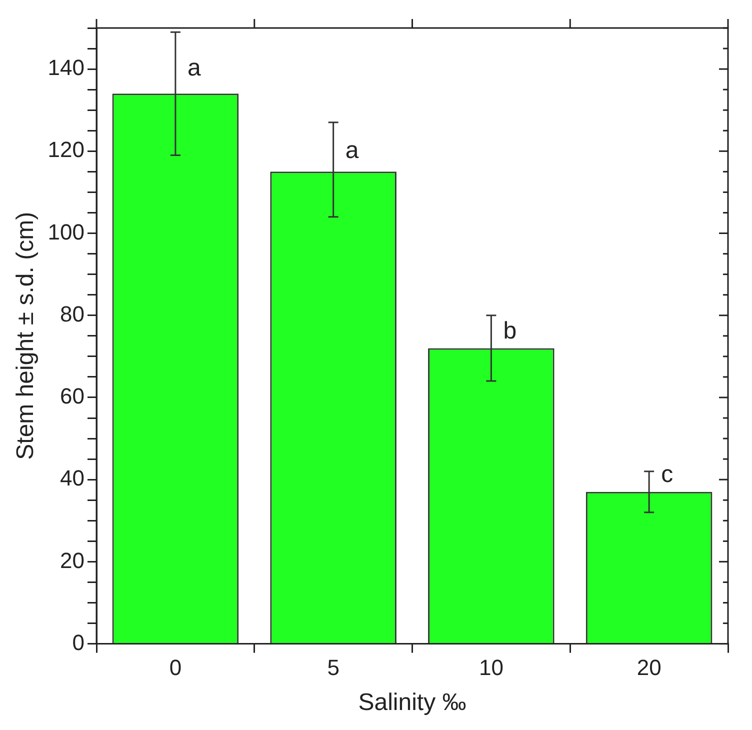 Image resolution: width=752 pixels, height=730 pixels. I want to click on x-tick-label: 10, so click(491, 667).